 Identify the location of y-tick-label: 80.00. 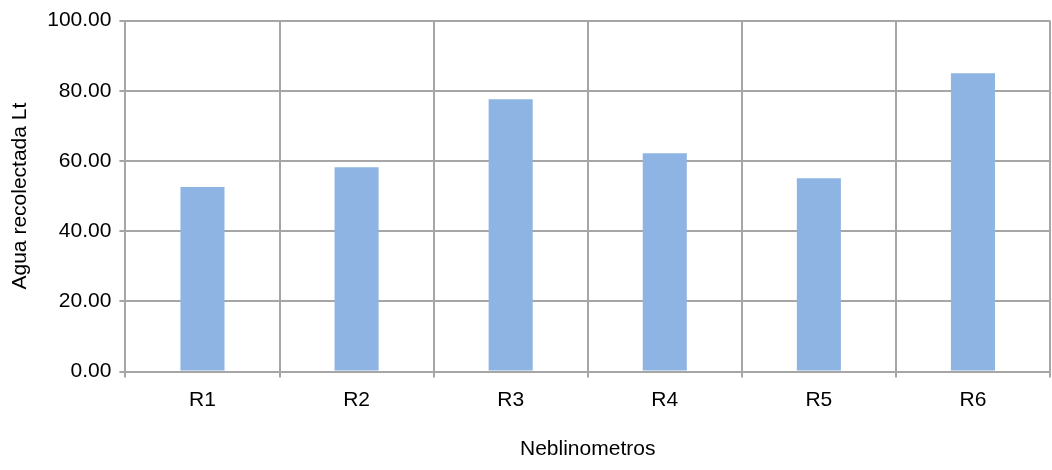
(85, 89).